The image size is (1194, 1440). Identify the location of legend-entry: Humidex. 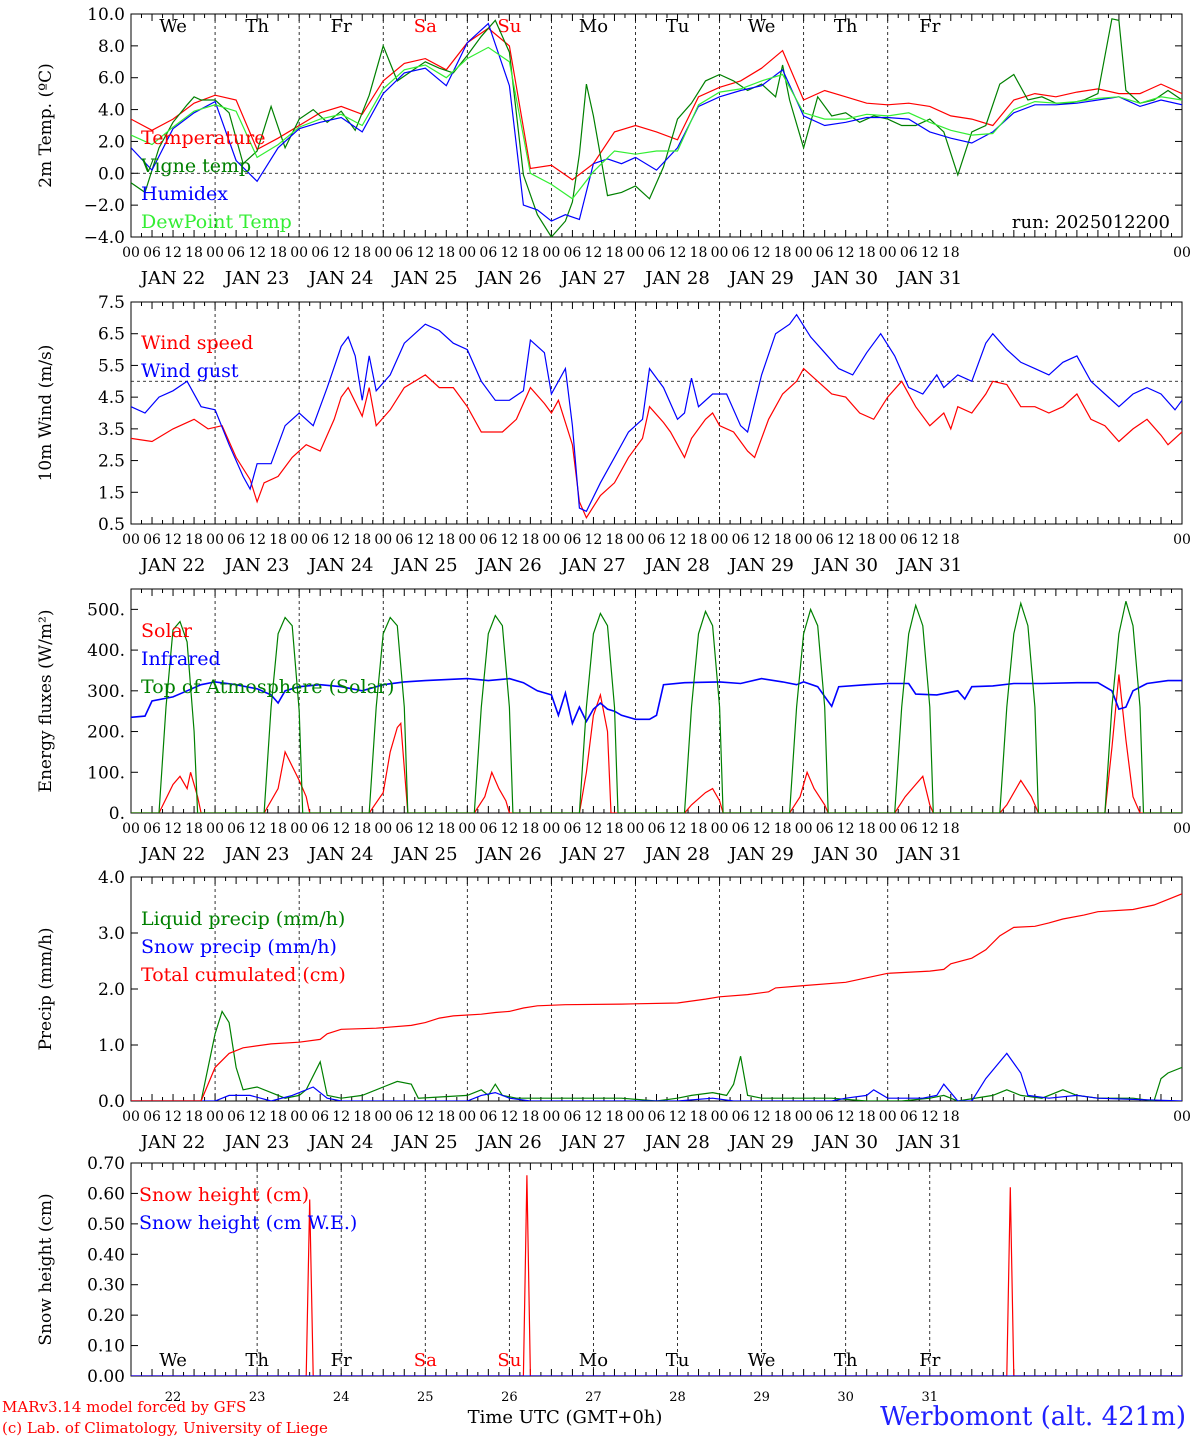
(184, 194).